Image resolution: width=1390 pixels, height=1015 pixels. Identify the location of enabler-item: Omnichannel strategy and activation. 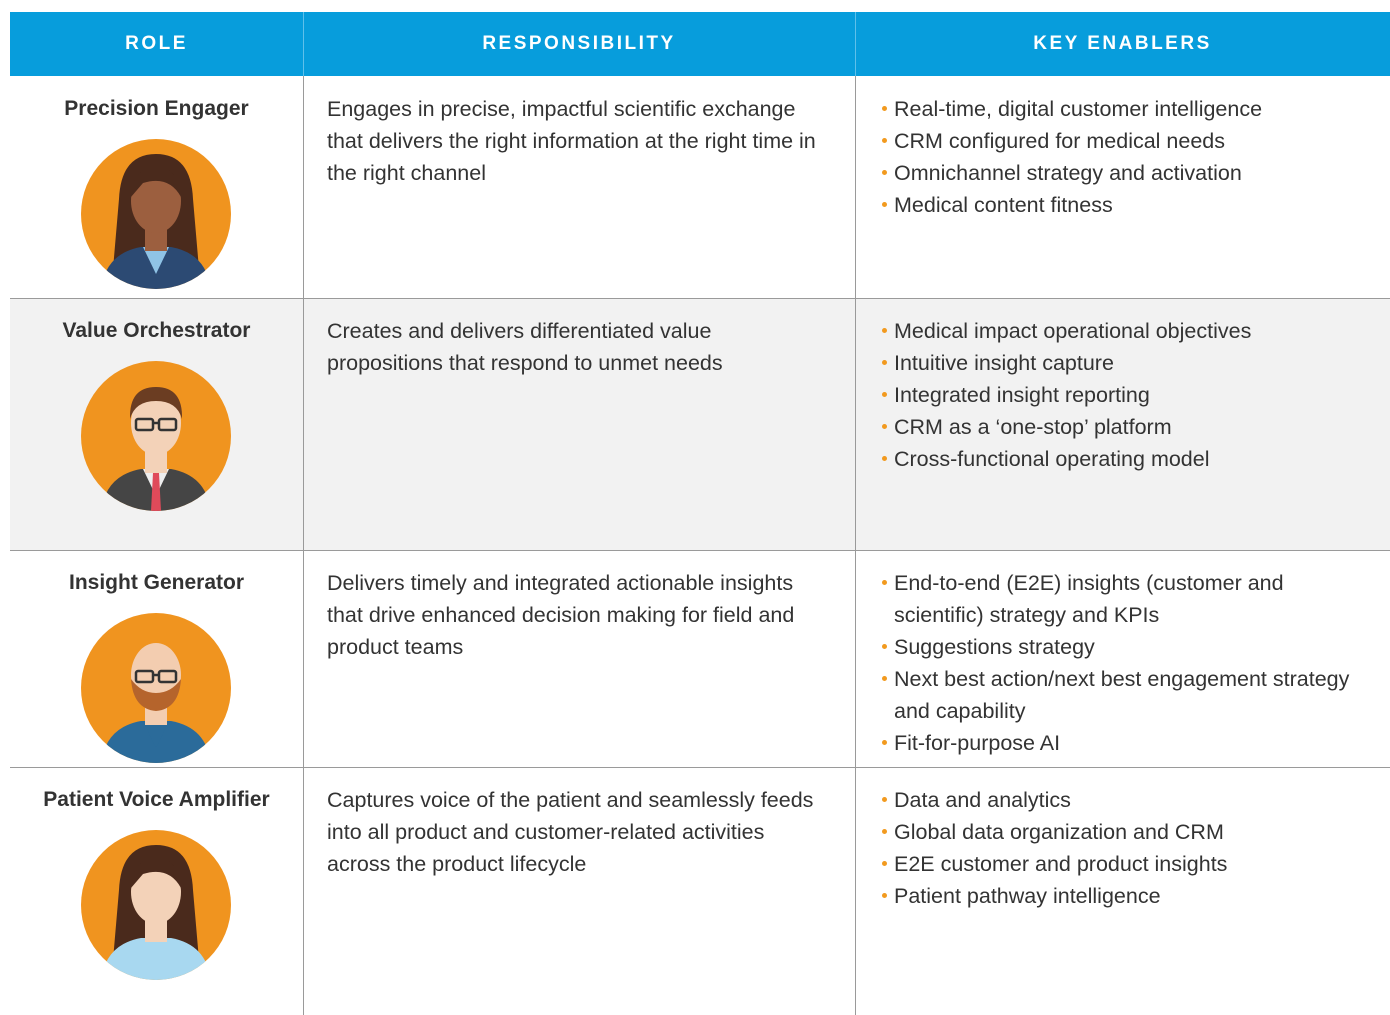
(1117, 173).